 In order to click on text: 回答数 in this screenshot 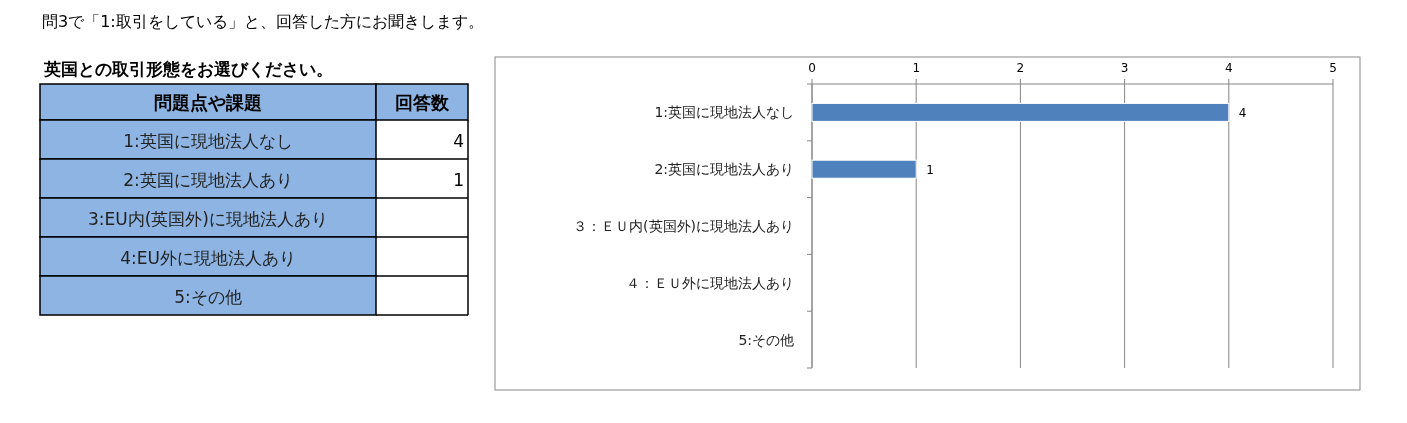, I will do `click(422, 102)`.